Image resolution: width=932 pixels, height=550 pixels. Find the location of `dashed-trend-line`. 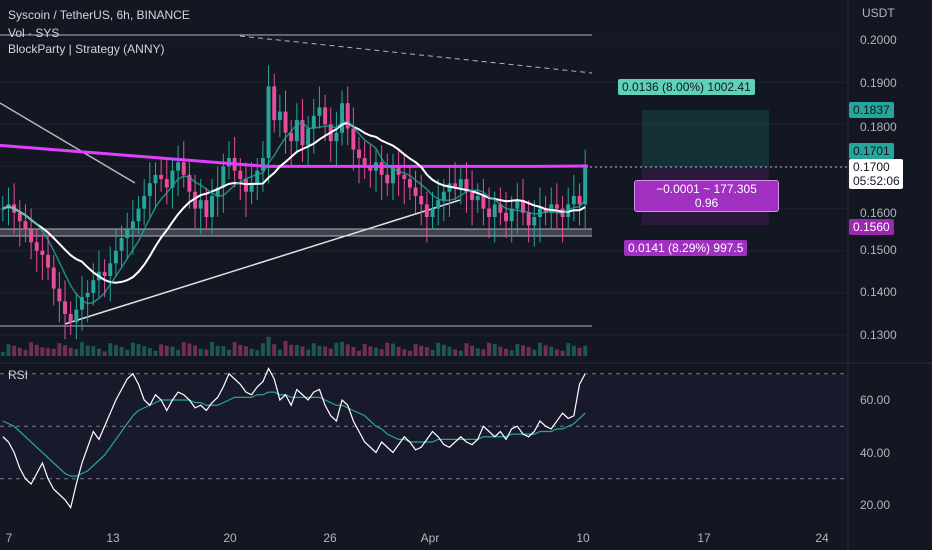

dashed-trend-line is located at coordinates (416, 54).